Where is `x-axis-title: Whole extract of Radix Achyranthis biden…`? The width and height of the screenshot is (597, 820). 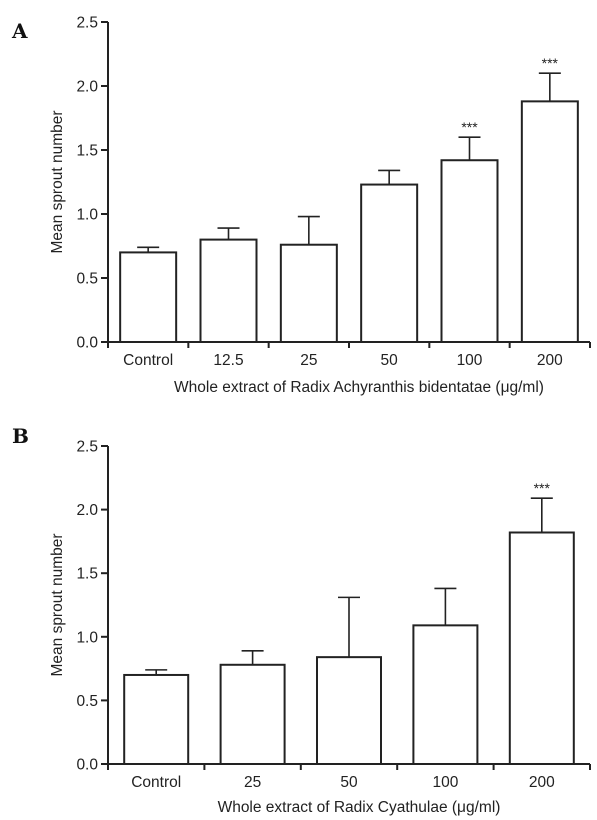 x-axis-title: Whole extract of Radix Achyranthis biden… is located at coordinates (359, 387).